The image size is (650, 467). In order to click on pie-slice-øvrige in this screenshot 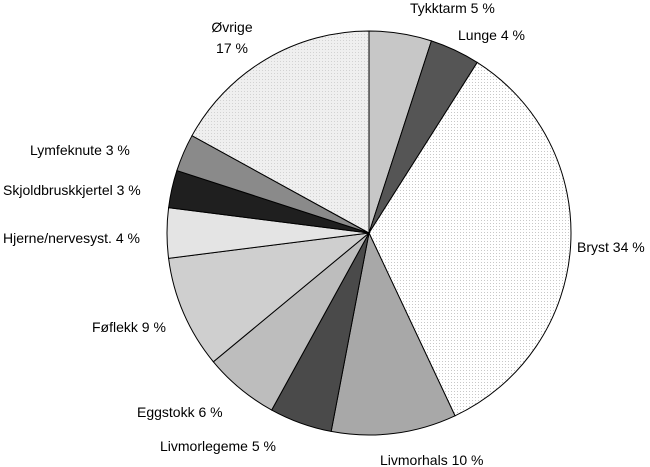, I will do `click(280, 132)`.